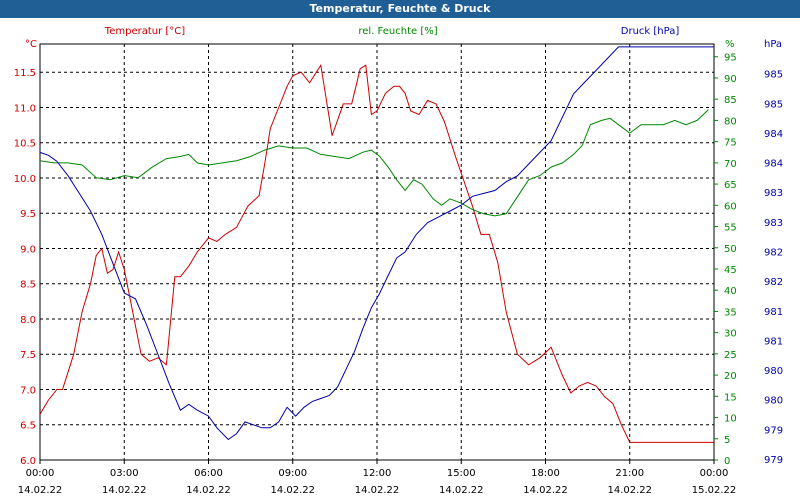  I want to click on humidity-tick-label: 10, so click(730, 419).